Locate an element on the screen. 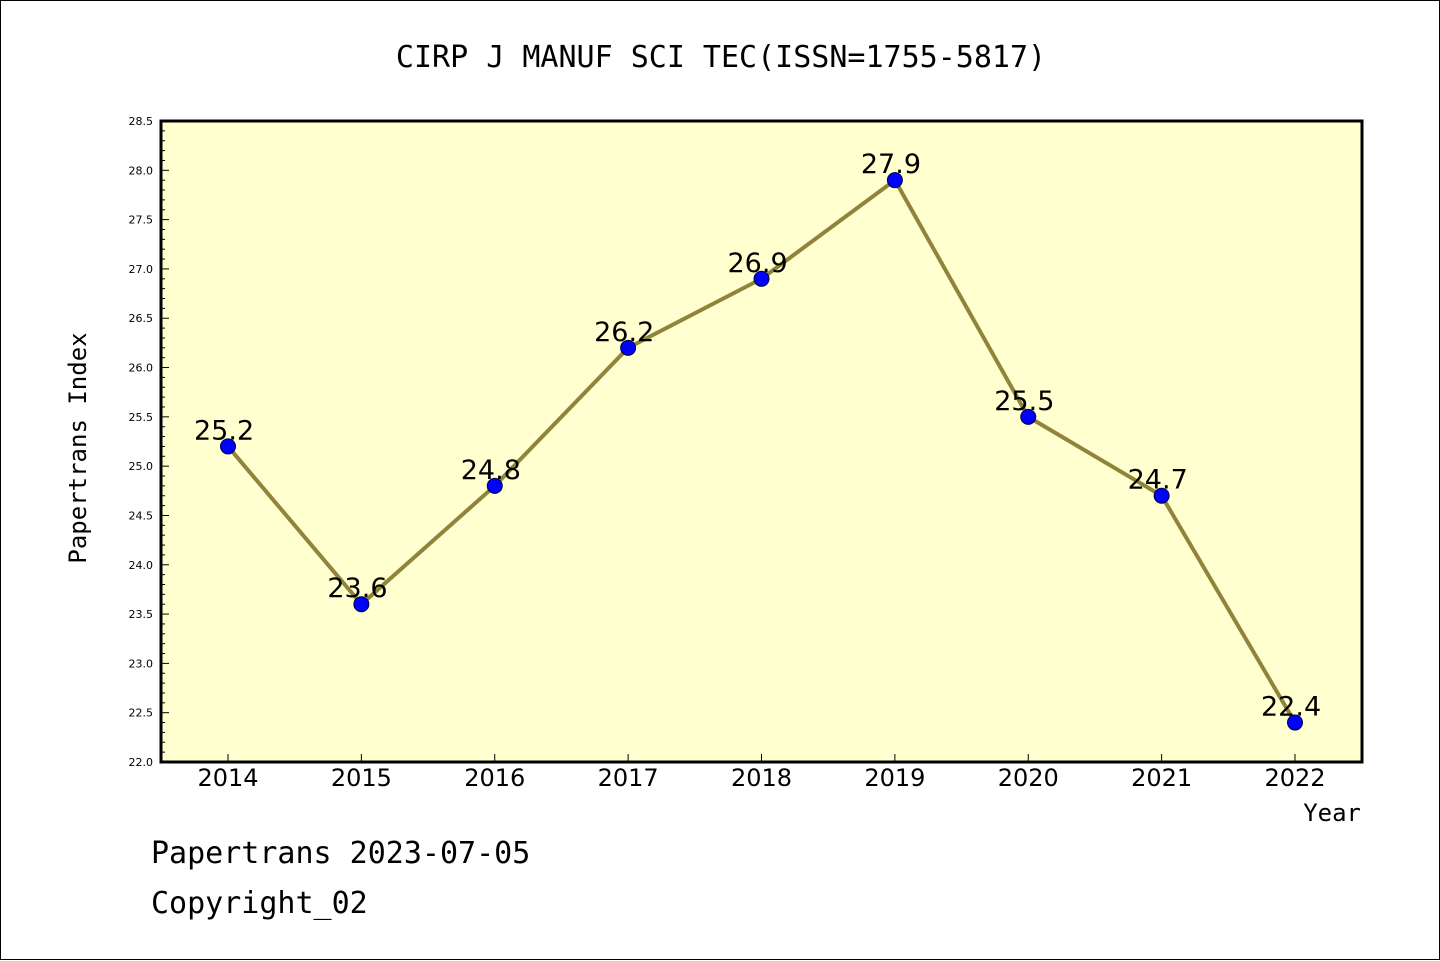  x-axis: 2014 2015 2016 2017 2018 2019 2020 2021 2022 is located at coordinates (761, 773).